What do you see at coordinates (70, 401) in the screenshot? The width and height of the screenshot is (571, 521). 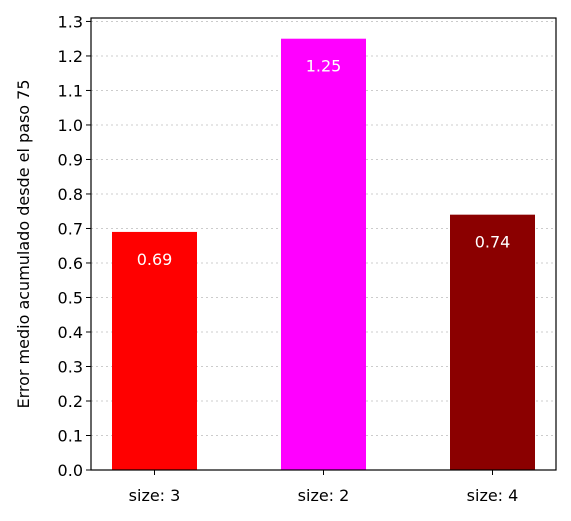 I see `y-tick-label: 0.2` at bounding box center [70, 401].